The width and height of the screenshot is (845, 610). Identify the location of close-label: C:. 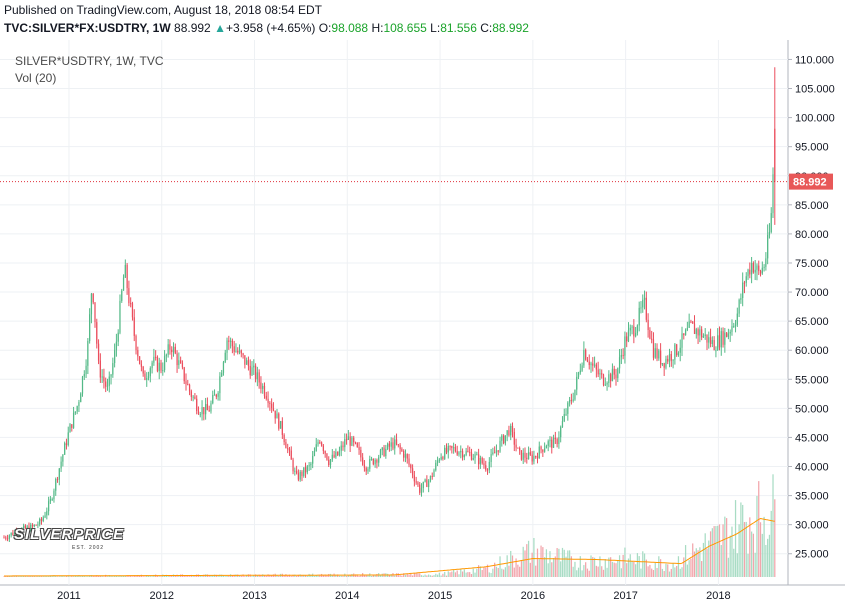
(486, 28).